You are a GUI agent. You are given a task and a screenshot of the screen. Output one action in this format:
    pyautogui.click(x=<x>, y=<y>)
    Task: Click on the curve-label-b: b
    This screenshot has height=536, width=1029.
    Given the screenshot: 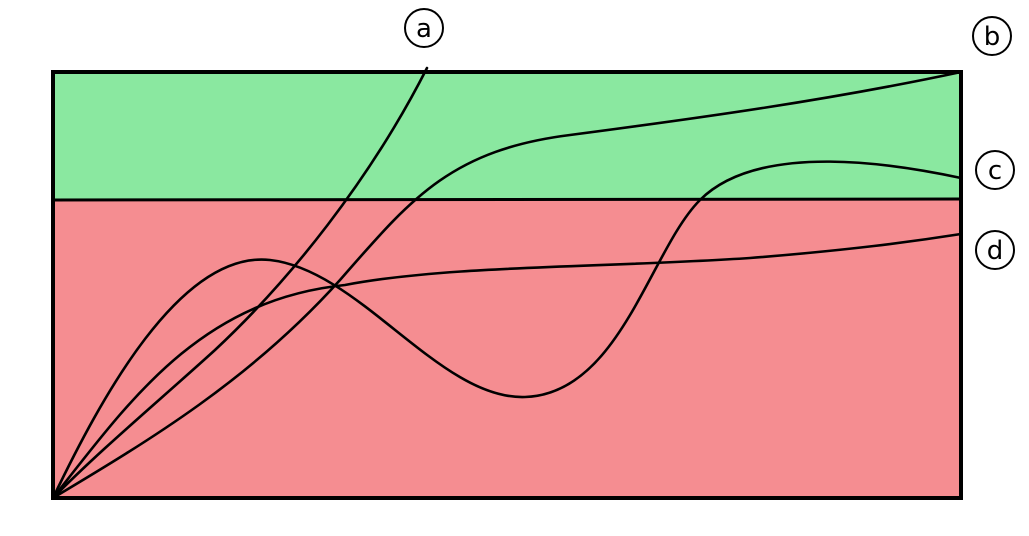 What is the action you would take?
    pyautogui.click(x=992, y=36)
    